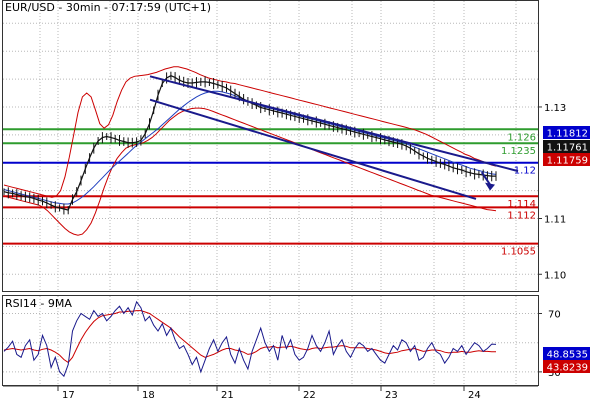 This screenshot has width=590, height=400. What do you see at coordinates (108, 7) in the screenshot?
I see `price-chart-title: EUR/USD - 30min - 07:17:59 (UTC+1)` at bounding box center [108, 7].